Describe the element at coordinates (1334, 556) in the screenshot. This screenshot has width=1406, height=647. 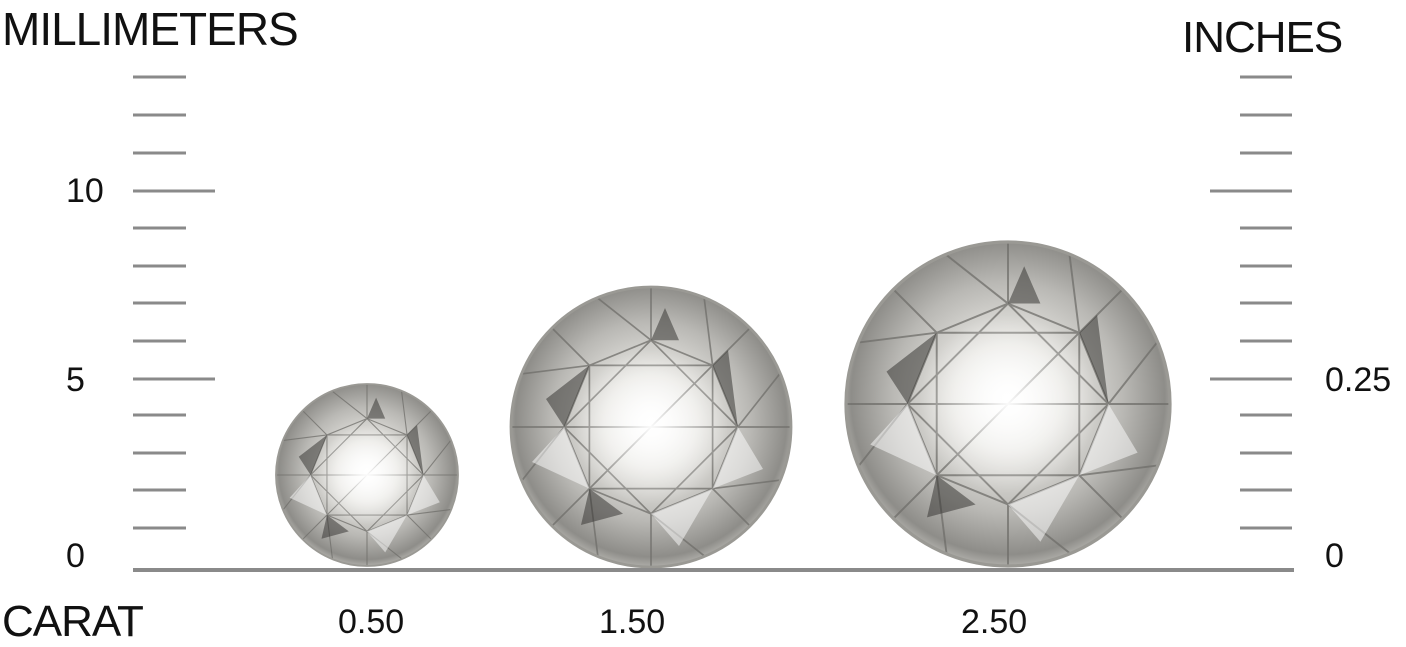
I see `inch-label-0: 0` at that location.